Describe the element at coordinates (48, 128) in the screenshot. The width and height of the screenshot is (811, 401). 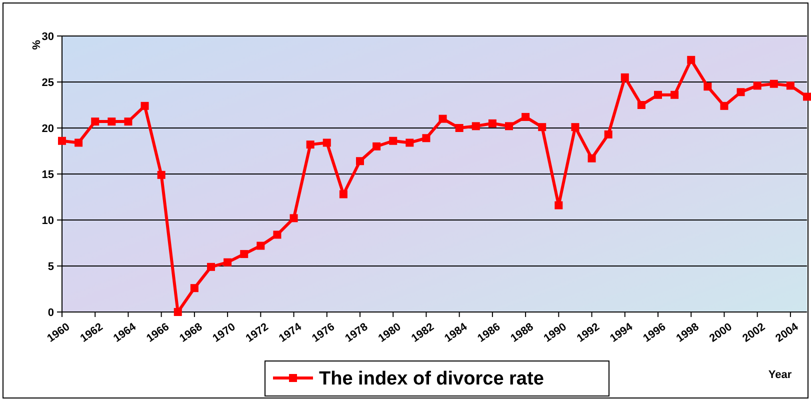
I see `y-tick-label: 20` at that location.